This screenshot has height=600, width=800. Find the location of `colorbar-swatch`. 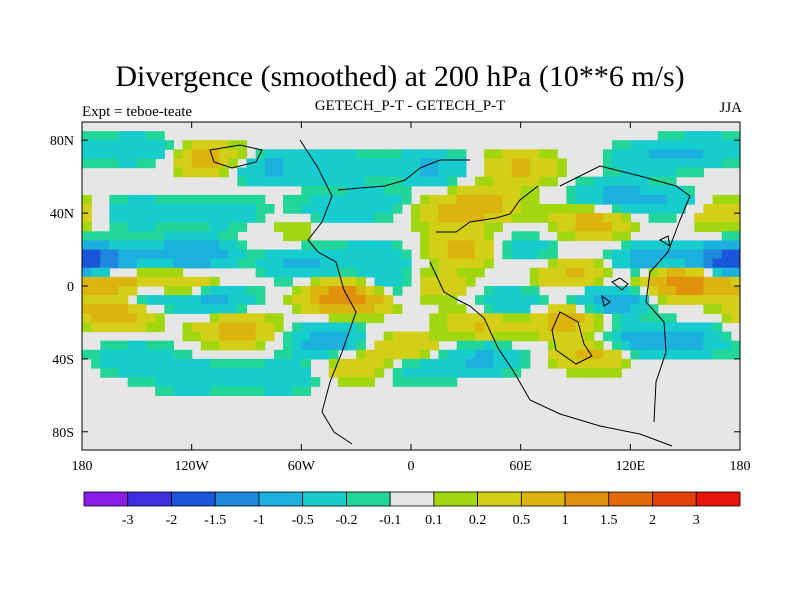

colorbar-swatch is located at coordinates (368, 499).